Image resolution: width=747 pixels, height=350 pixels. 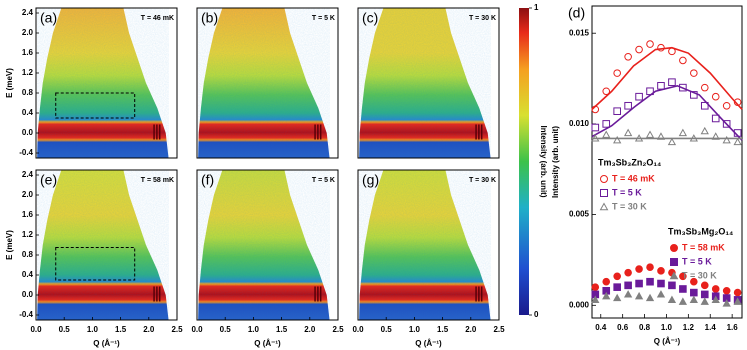 What do you see at coordinates (9, 83) in the screenshot?
I see `y-axis-label: E (meV)` at bounding box center [9, 83].